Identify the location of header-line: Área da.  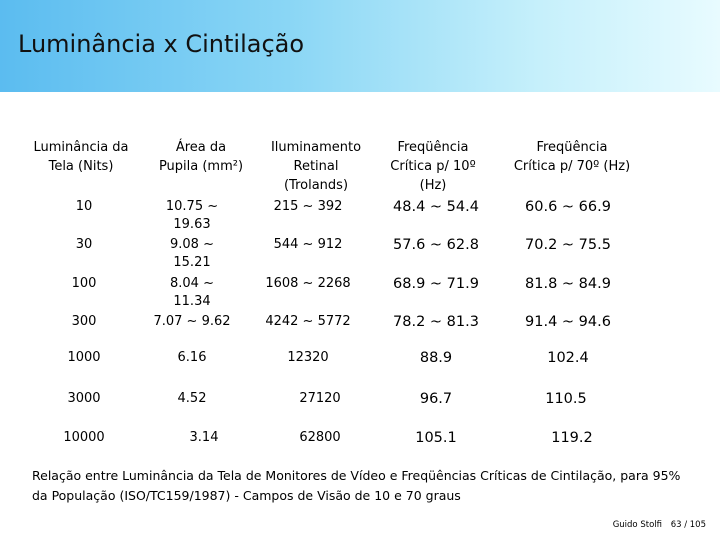
(201, 147).